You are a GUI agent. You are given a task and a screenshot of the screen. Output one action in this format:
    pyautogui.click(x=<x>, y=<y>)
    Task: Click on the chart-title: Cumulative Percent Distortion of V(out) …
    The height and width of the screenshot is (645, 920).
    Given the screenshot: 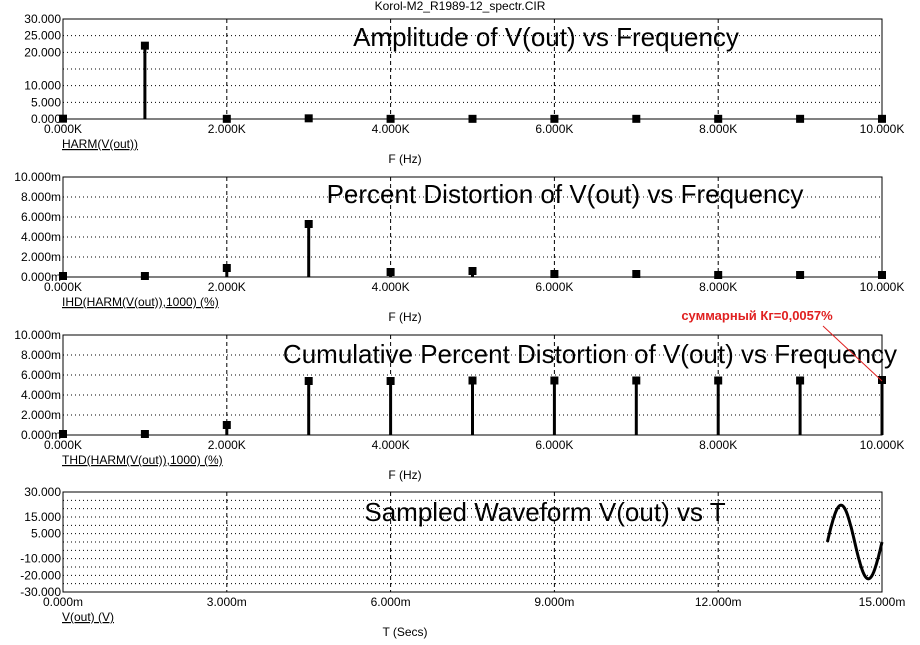 What is the action you would take?
    pyautogui.click(x=590, y=354)
    